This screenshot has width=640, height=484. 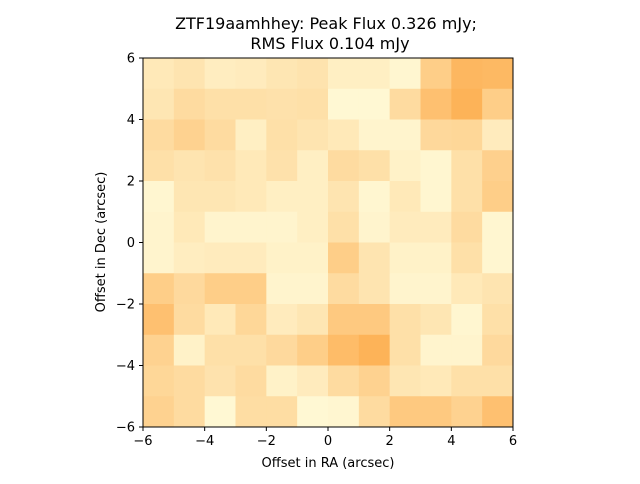 What do you see at coordinates (328, 463) in the screenshot?
I see `x-axis-label: Offset in RA (arcsec)` at bounding box center [328, 463].